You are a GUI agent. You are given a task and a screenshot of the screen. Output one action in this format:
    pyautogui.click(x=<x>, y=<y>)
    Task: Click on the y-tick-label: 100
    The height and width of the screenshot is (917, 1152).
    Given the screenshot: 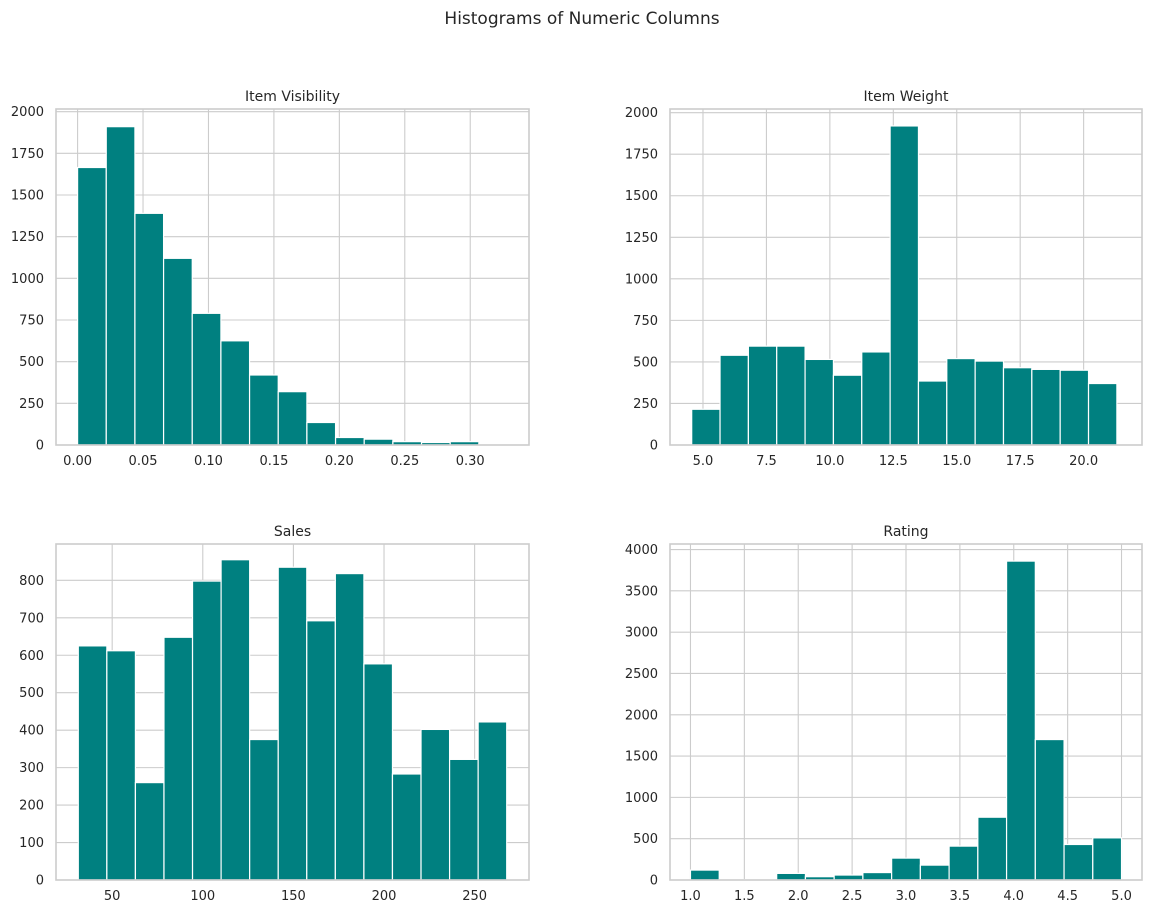 What is the action you would take?
    pyautogui.click(x=31, y=843)
    